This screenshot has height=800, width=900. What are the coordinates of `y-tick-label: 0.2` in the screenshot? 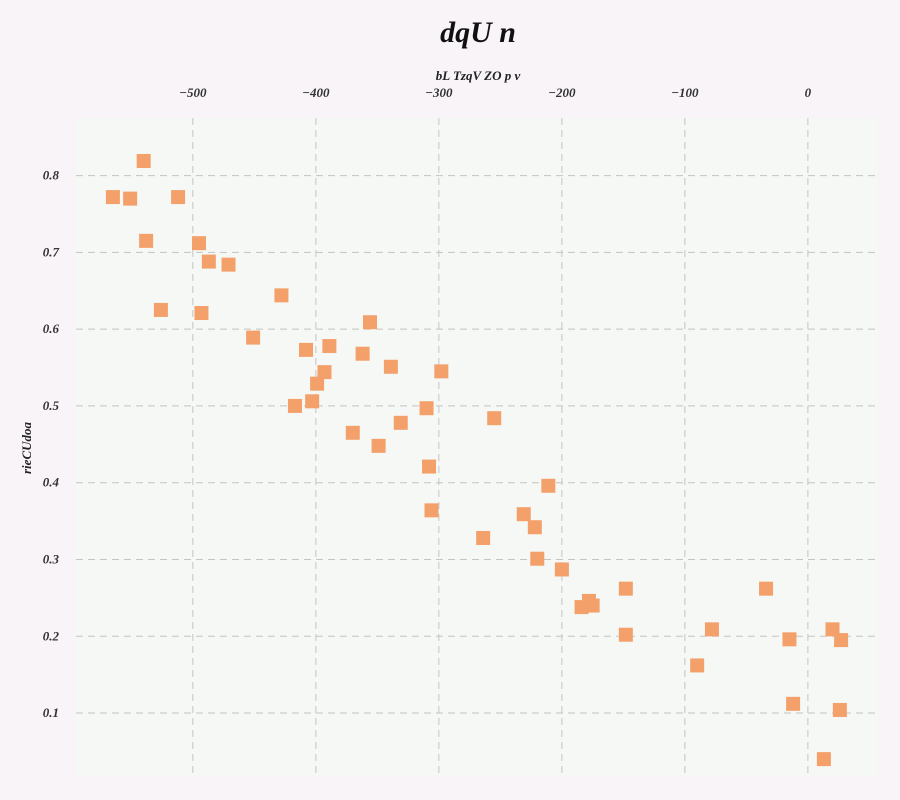 It's located at (51, 635).